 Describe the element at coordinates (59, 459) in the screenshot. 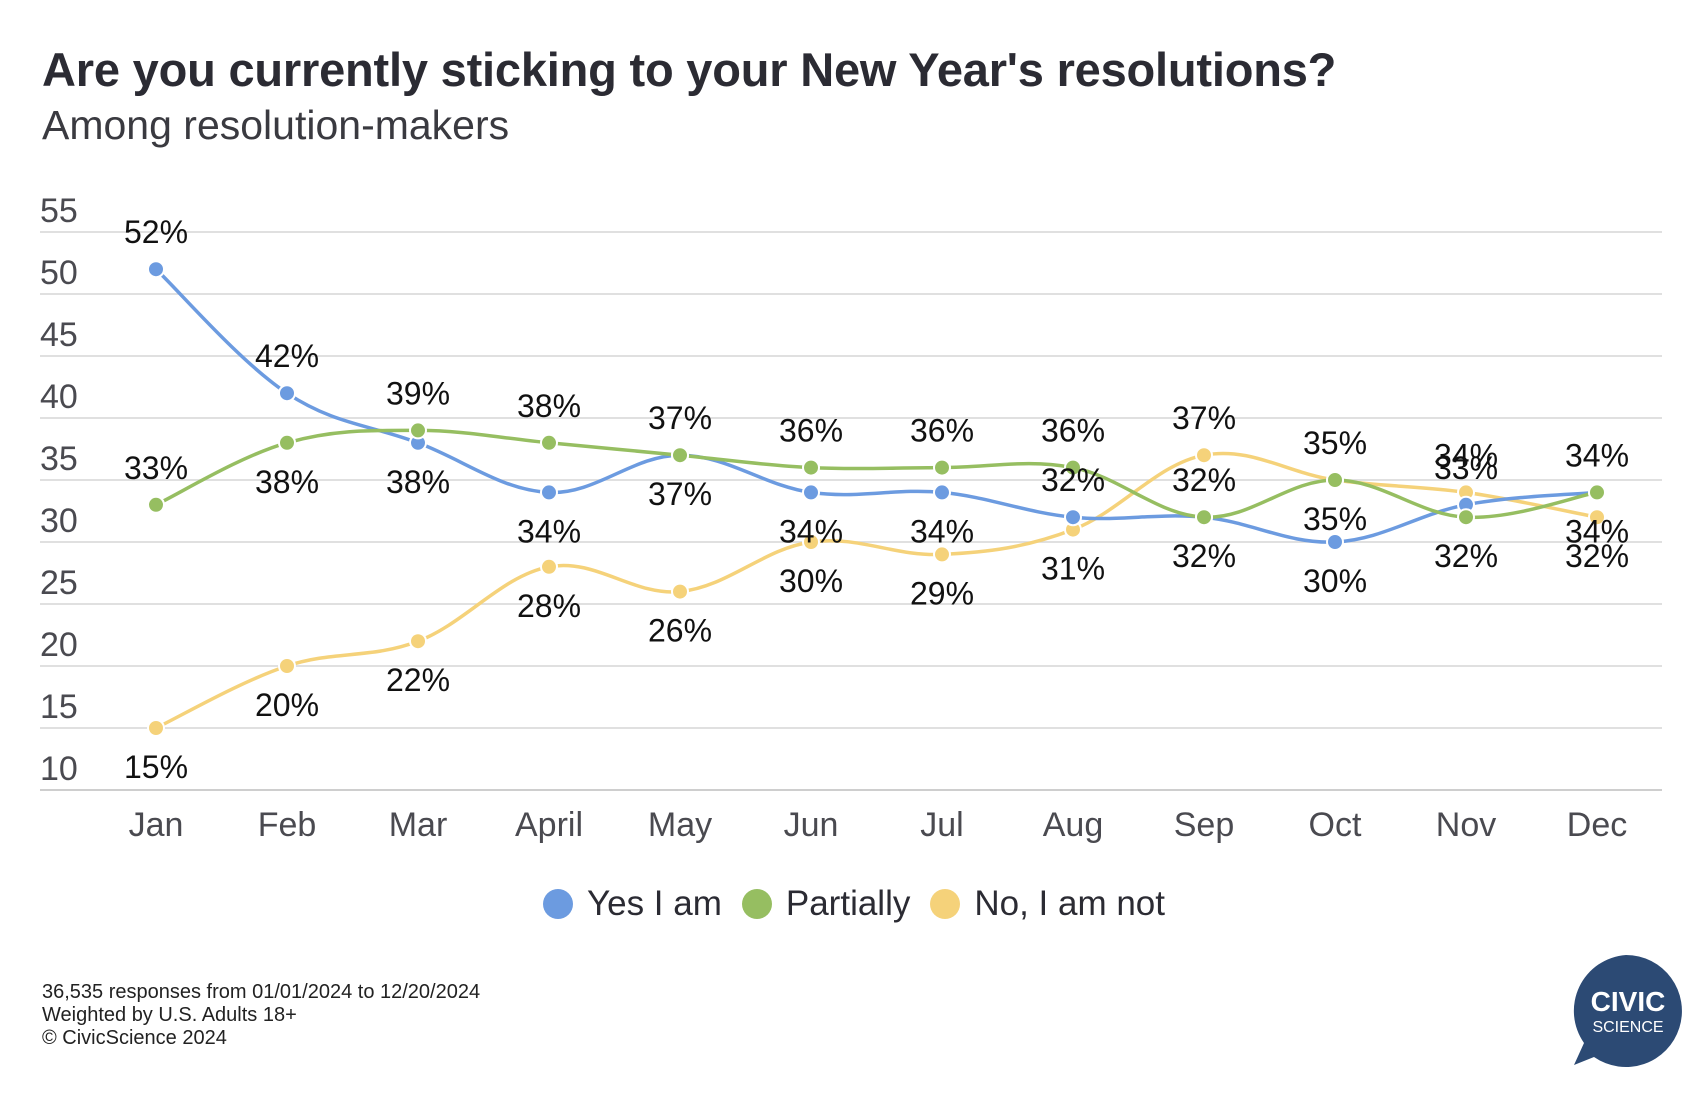

I see `y-tick-label: 35` at that location.